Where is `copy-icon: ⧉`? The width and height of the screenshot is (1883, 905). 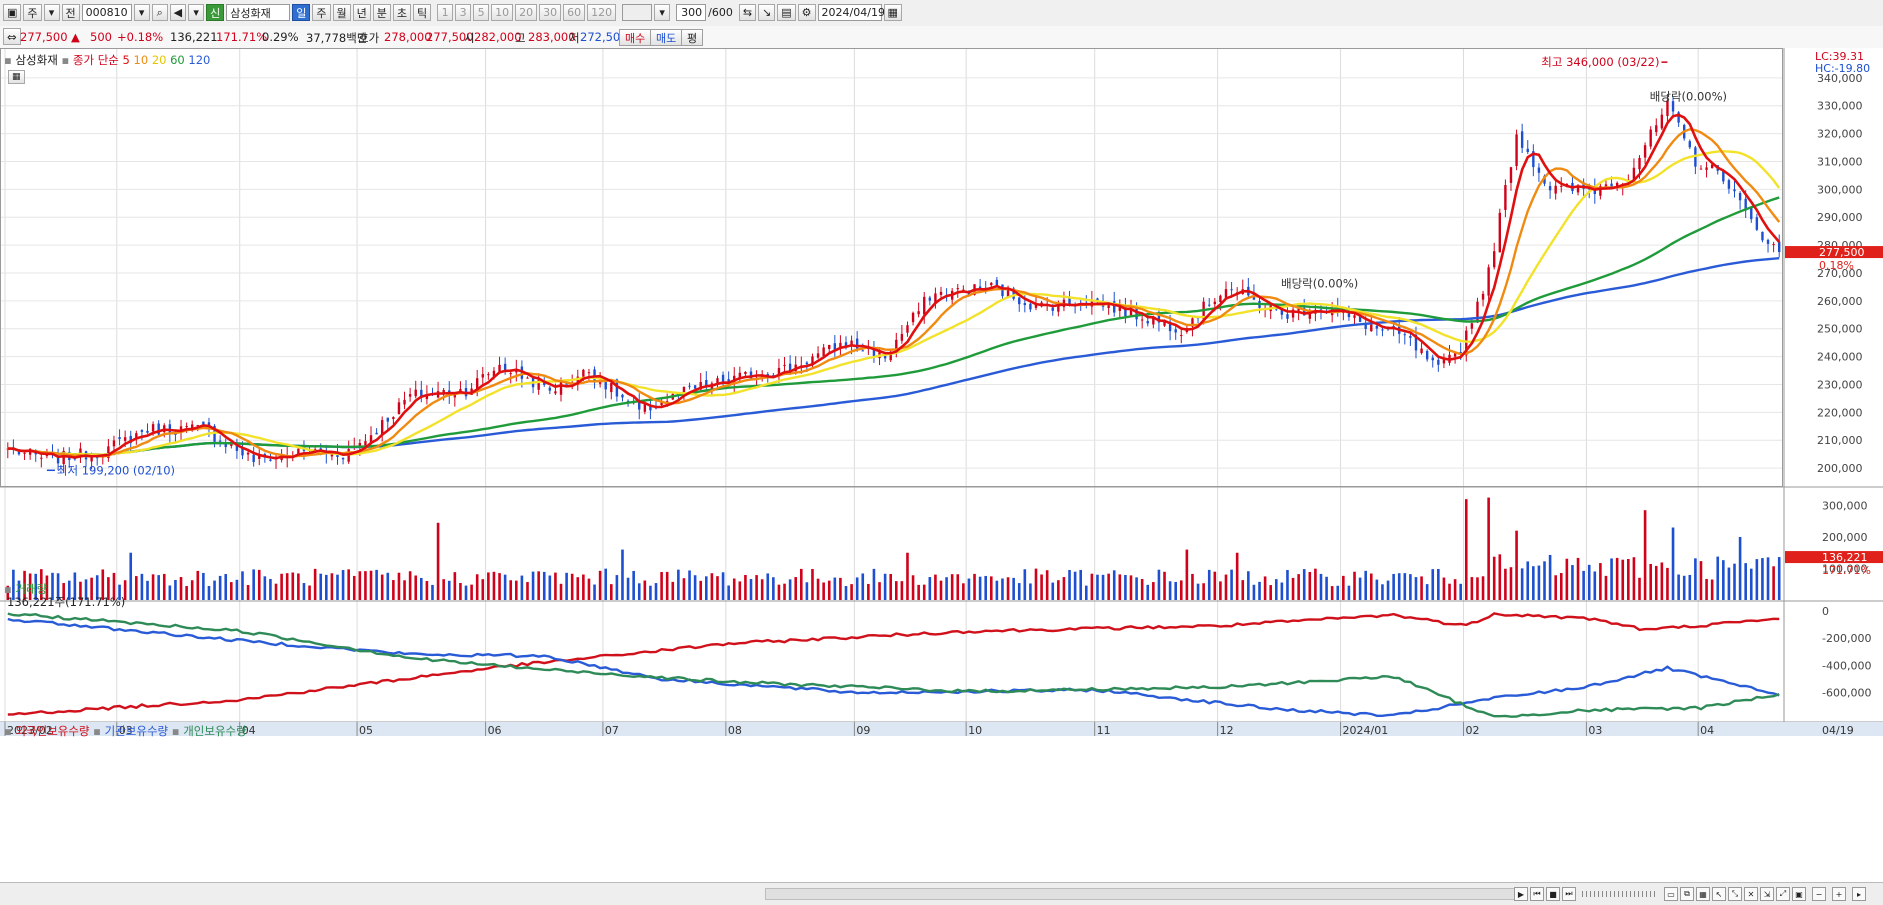 copy-icon: ⧉ is located at coordinates (1687, 894).